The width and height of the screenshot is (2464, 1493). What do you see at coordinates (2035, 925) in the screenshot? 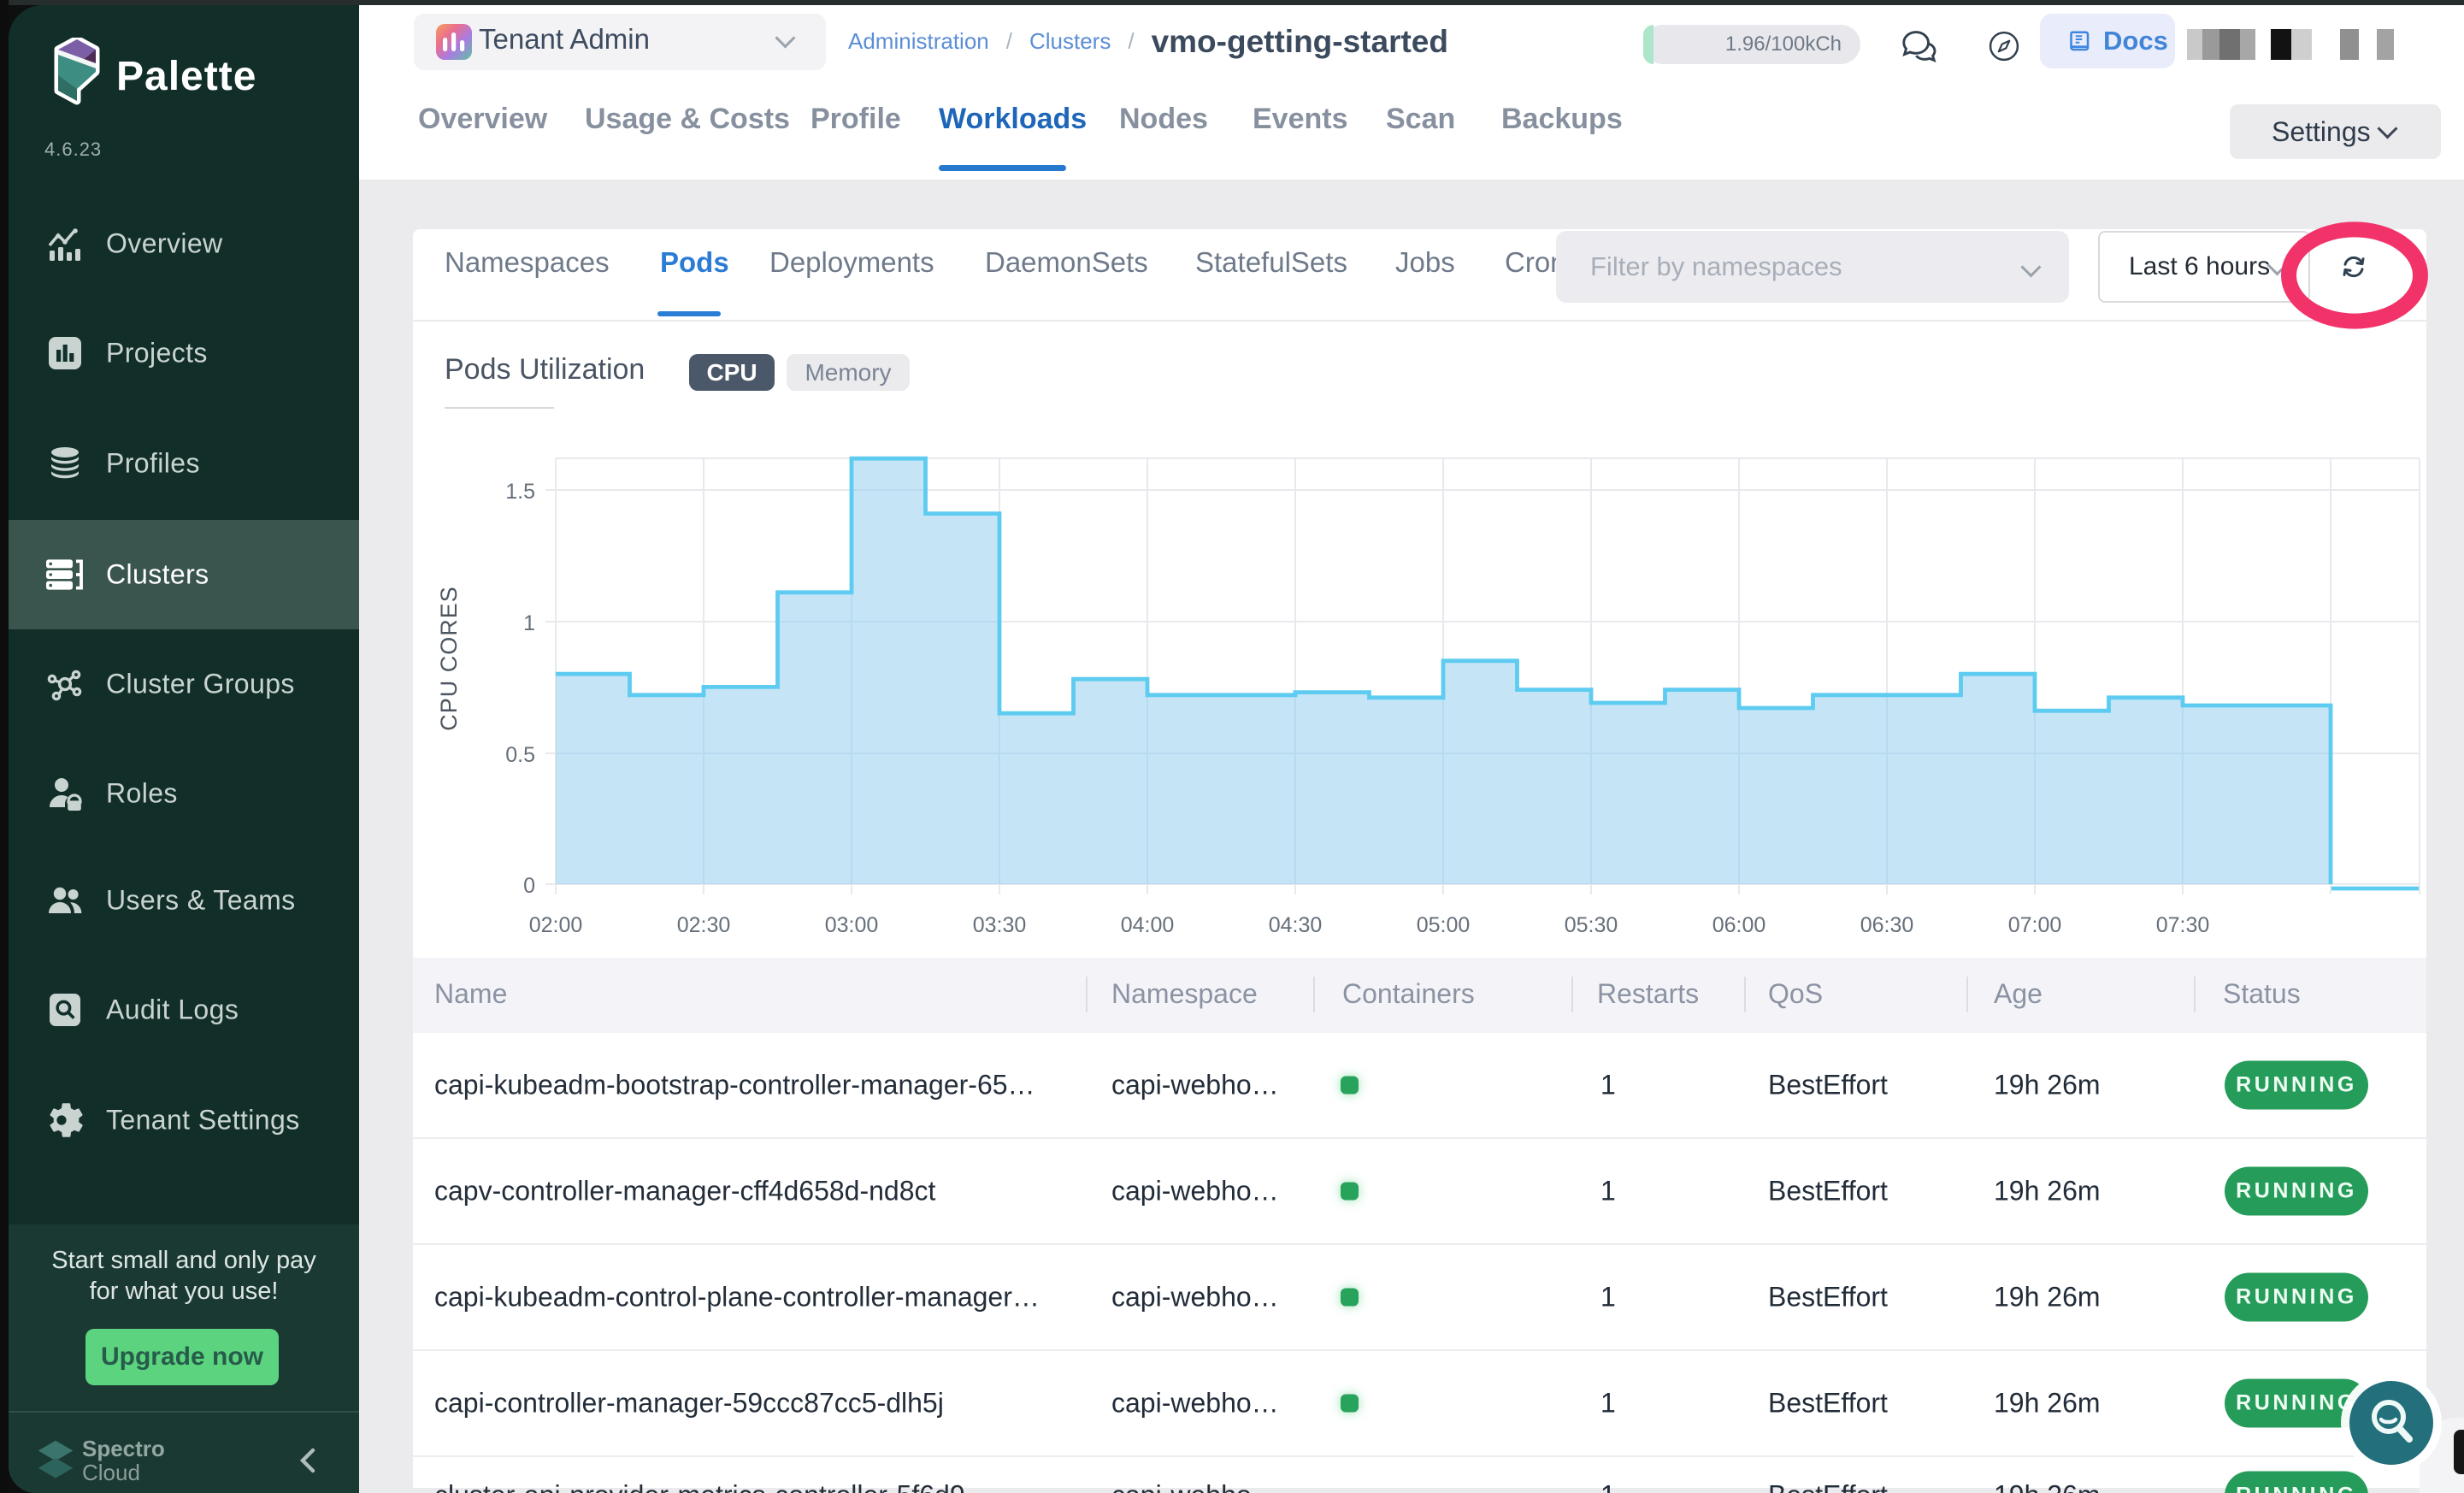
I see `svg-text: 07:00` at bounding box center [2035, 925].